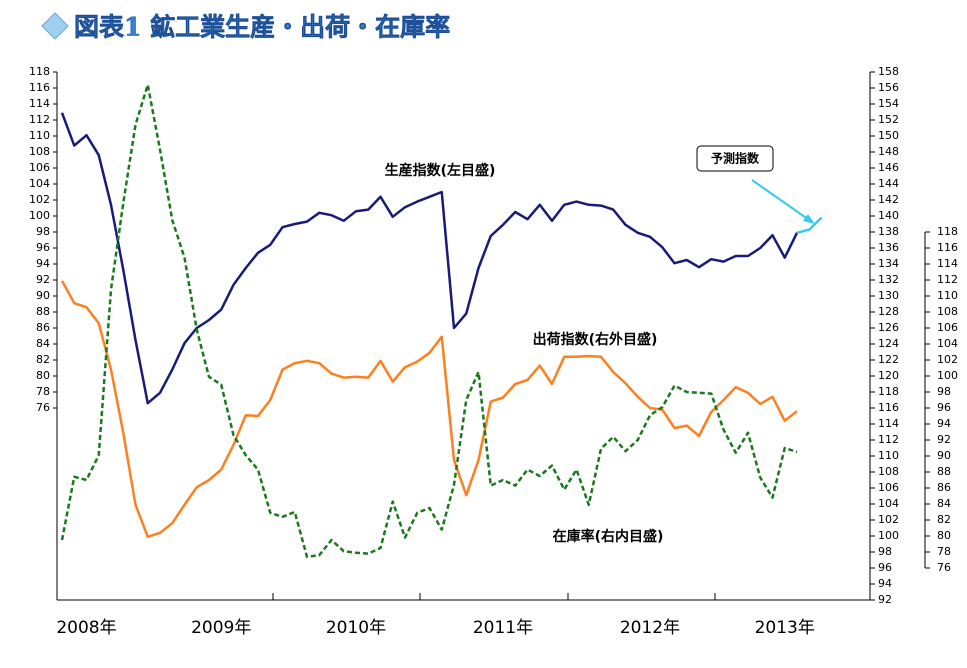 This screenshot has width=967, height=668. Describe the element at coordinates (944, 455) in the screenshot. I see `y3-tick-label: 90` at that location.